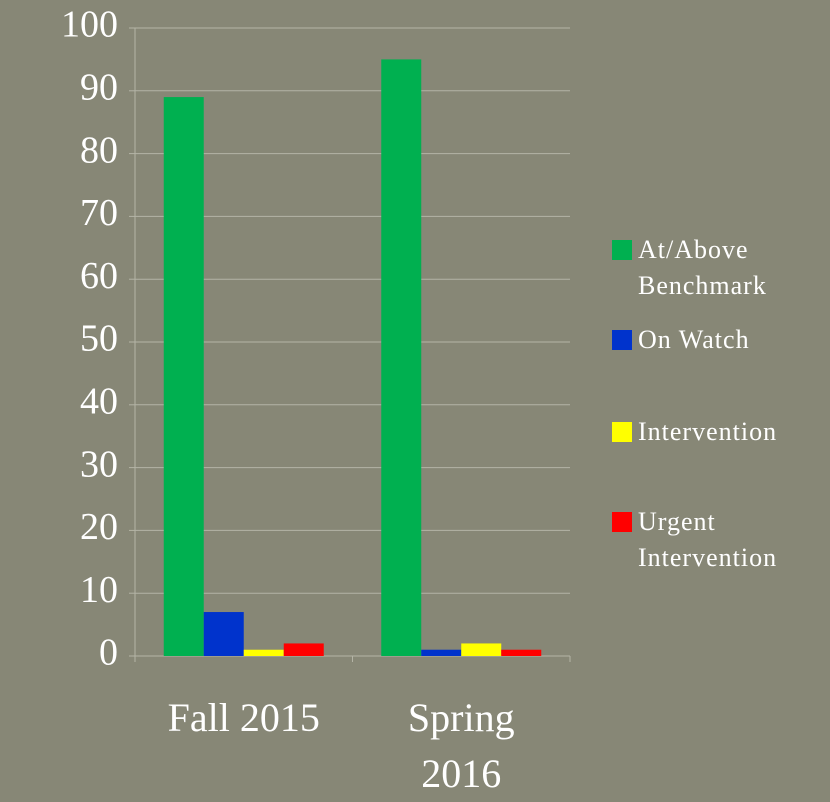 Image resolution: width=830 pixels, height=802 pixels. What do you see at coordinates (708, 539) in the screenshot?
I see `legend-label: Urgent Intervention` at bounding box center [708, 539].